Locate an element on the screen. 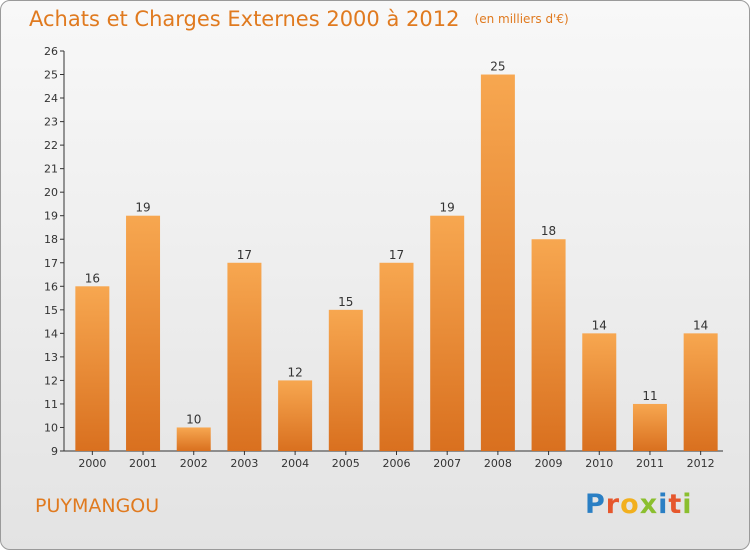 The height and width of the screenshot is (550, 750). y-tick-label: 23 is located at coordinates (51, 122).